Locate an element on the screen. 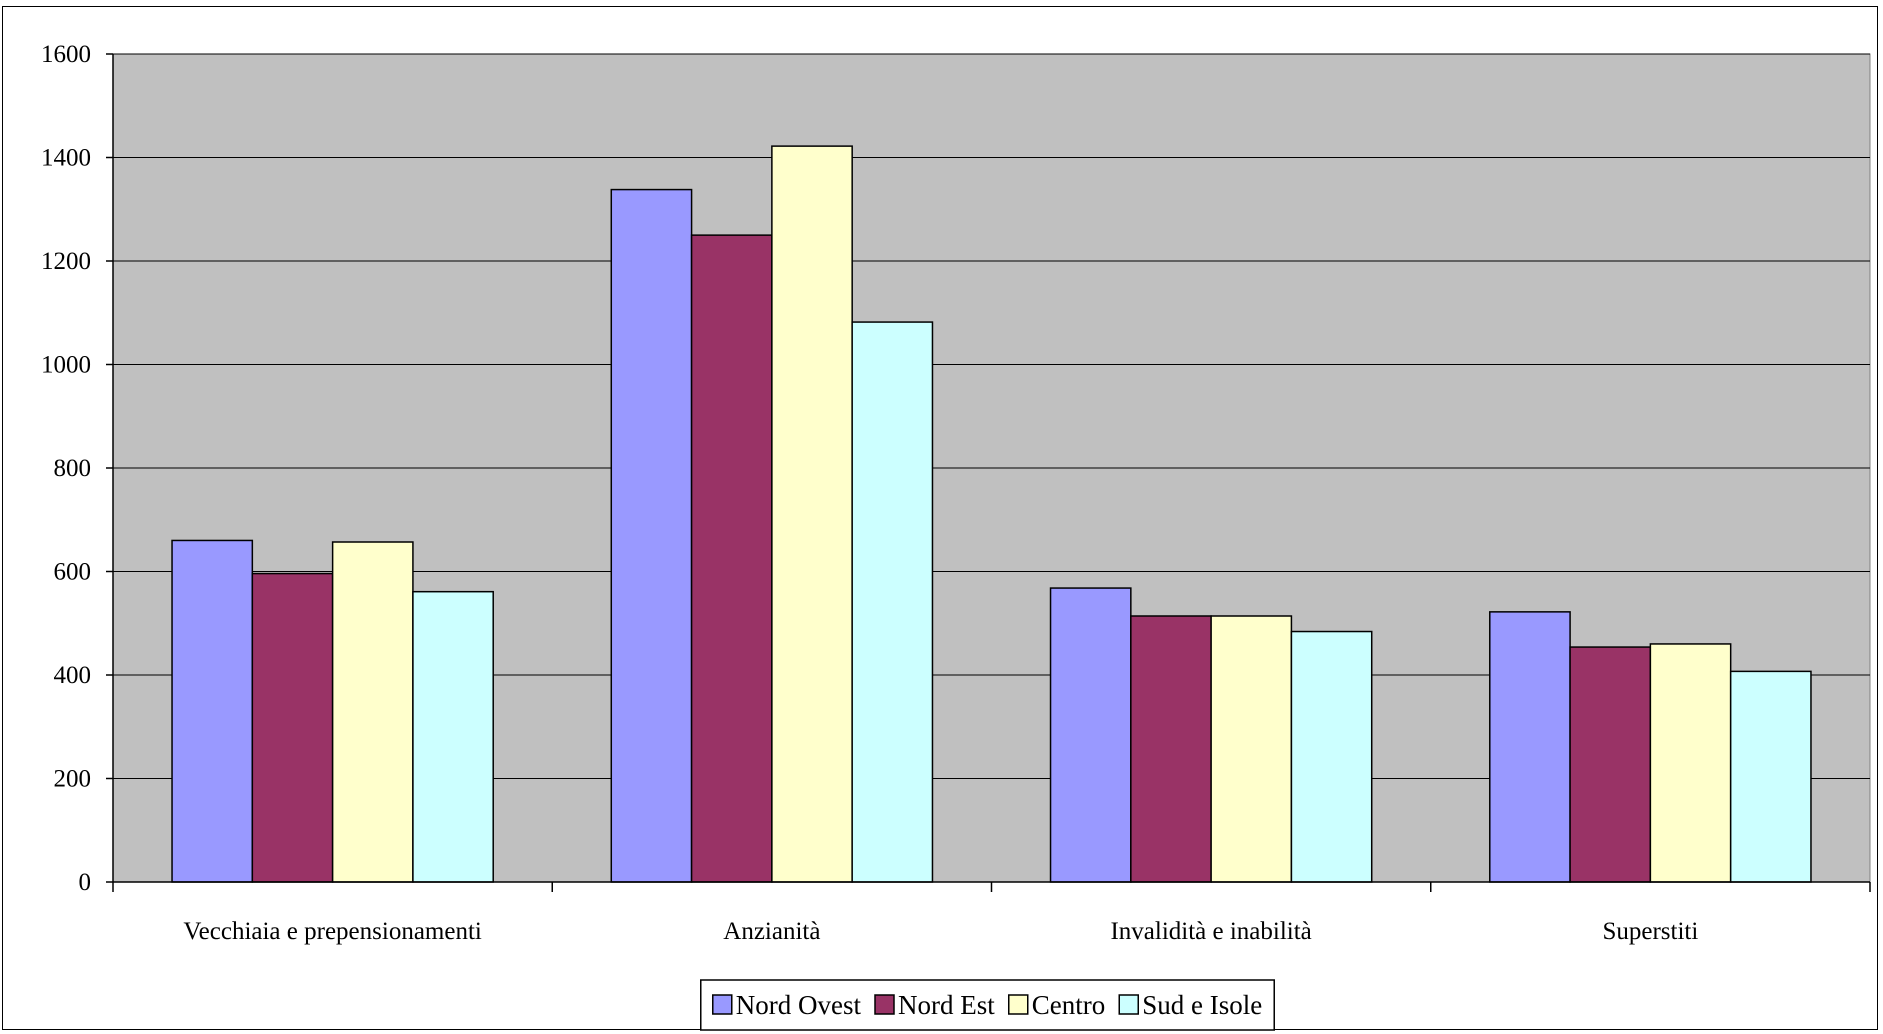  category-label: Superstiti is located at coordinates (1650, 931).